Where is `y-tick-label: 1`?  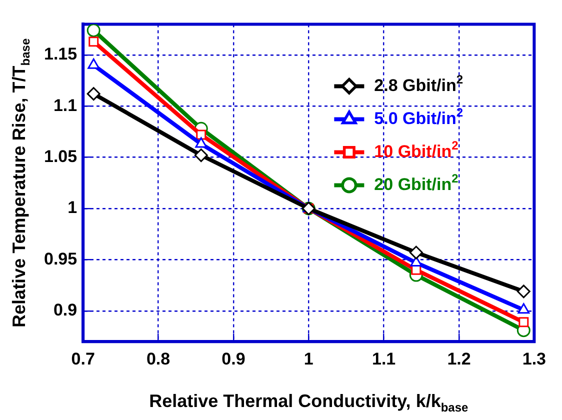
y-tick-label: 1 is located at coordinates (73, 208).